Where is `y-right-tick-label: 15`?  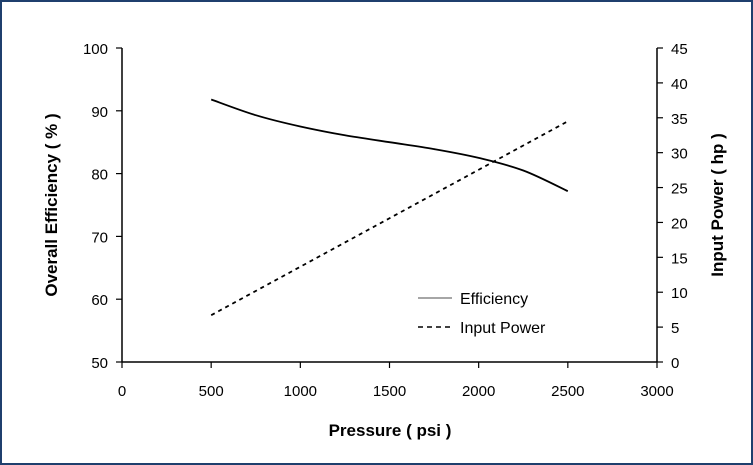 y-right-tick-label: 15 is located at coordinates (679, 258).